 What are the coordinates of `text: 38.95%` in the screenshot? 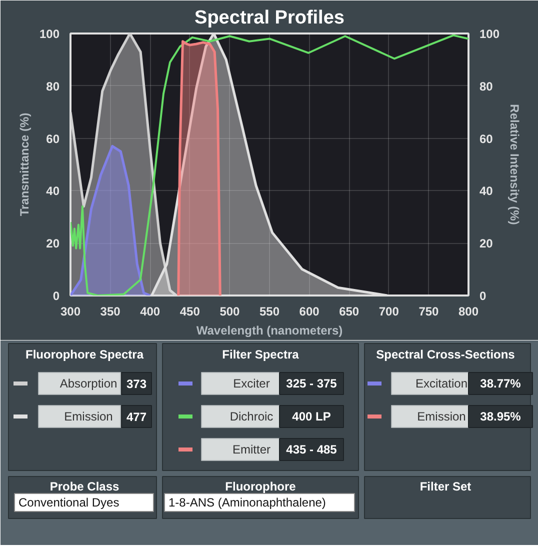 It's located at (501, 417).